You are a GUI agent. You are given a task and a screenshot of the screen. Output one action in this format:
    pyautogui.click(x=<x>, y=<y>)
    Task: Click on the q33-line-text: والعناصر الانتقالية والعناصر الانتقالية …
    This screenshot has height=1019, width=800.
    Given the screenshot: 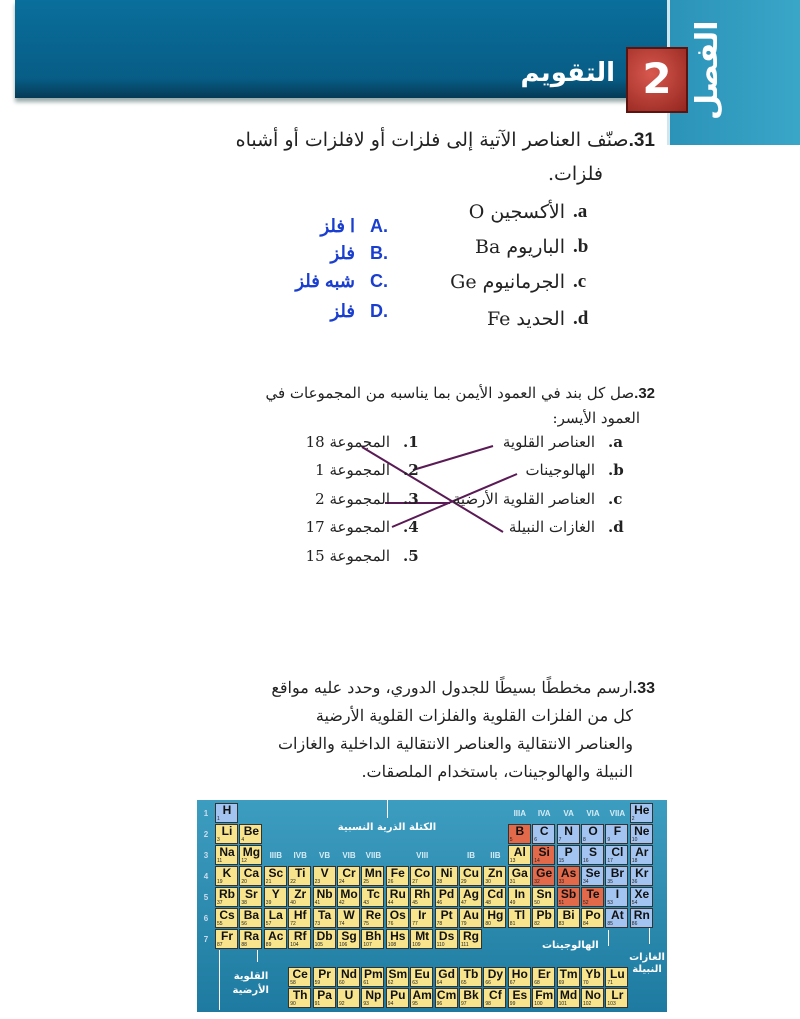 What is the action you would take?
    pyautogui.click(x=455, y=743)
    